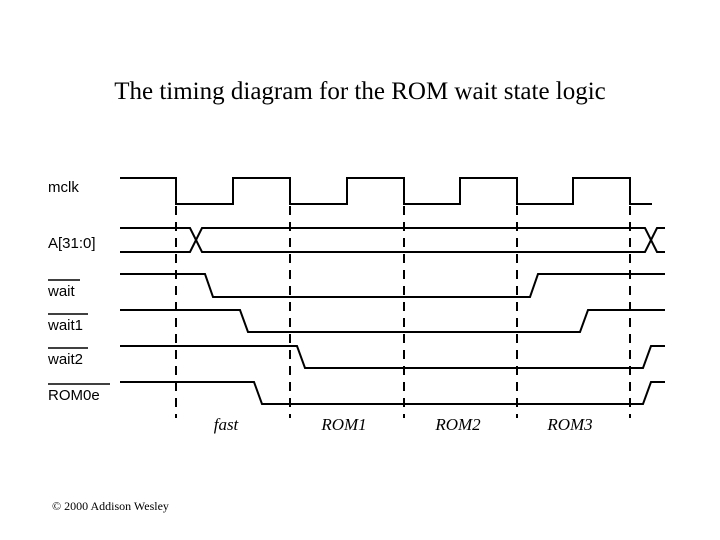  What do you see at coordinates (65, 325) in the screenshot?
I see `signal-label-wait1: wait1` at bounding box center [65, 325].